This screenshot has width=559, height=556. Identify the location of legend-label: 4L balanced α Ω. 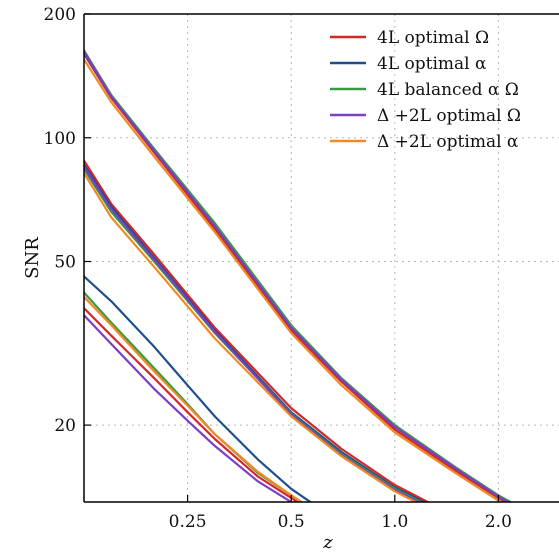
(448, 90).